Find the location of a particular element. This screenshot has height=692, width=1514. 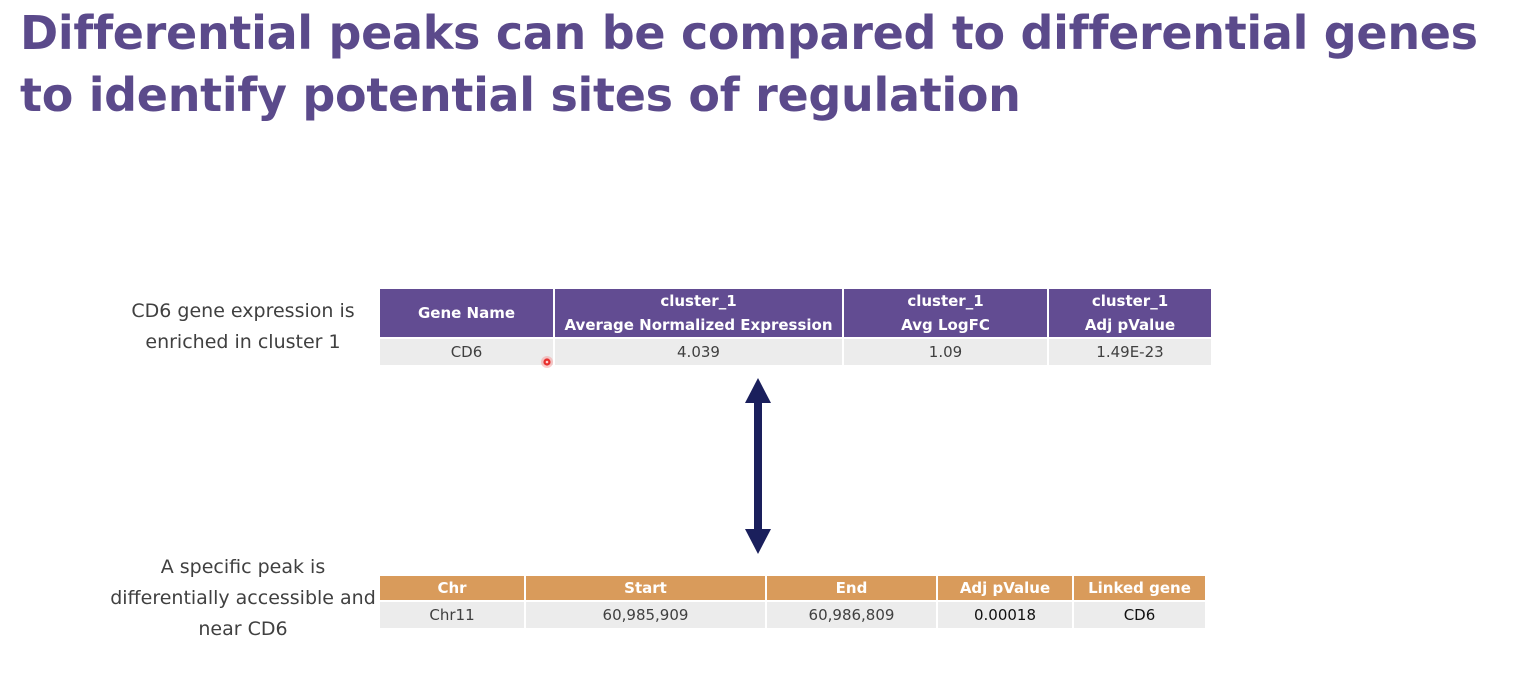

peak-cell-start: 60,985,909 is located at coordinates (645, 615).